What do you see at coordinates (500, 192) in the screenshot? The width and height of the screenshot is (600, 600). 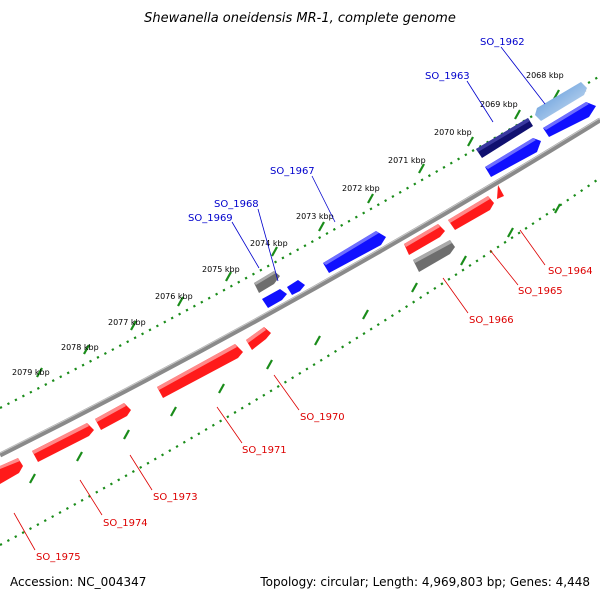 I see `gene-so-1964` at bounding box center [500, 192].